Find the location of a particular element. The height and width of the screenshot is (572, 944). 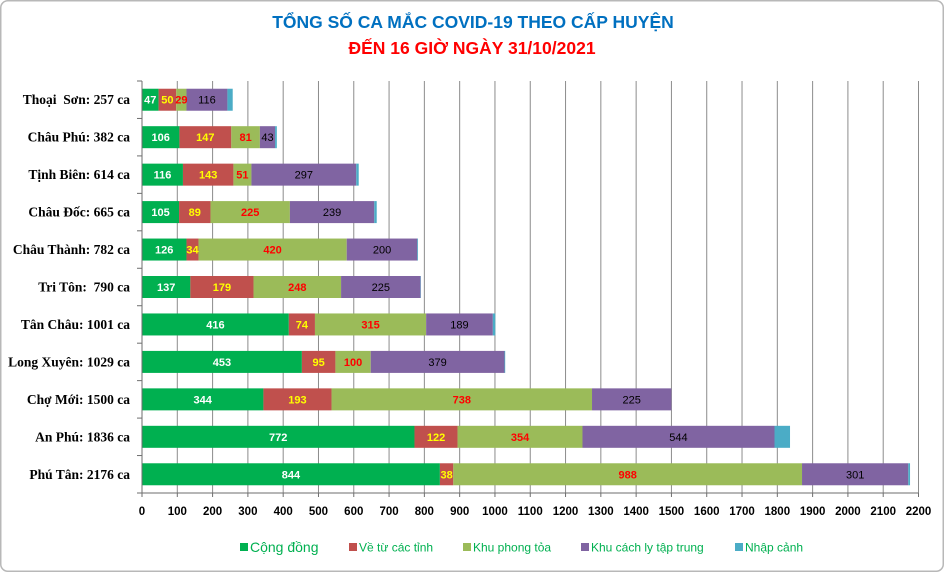

x-tick-label: 1300 is located at coordinates (601, 512).